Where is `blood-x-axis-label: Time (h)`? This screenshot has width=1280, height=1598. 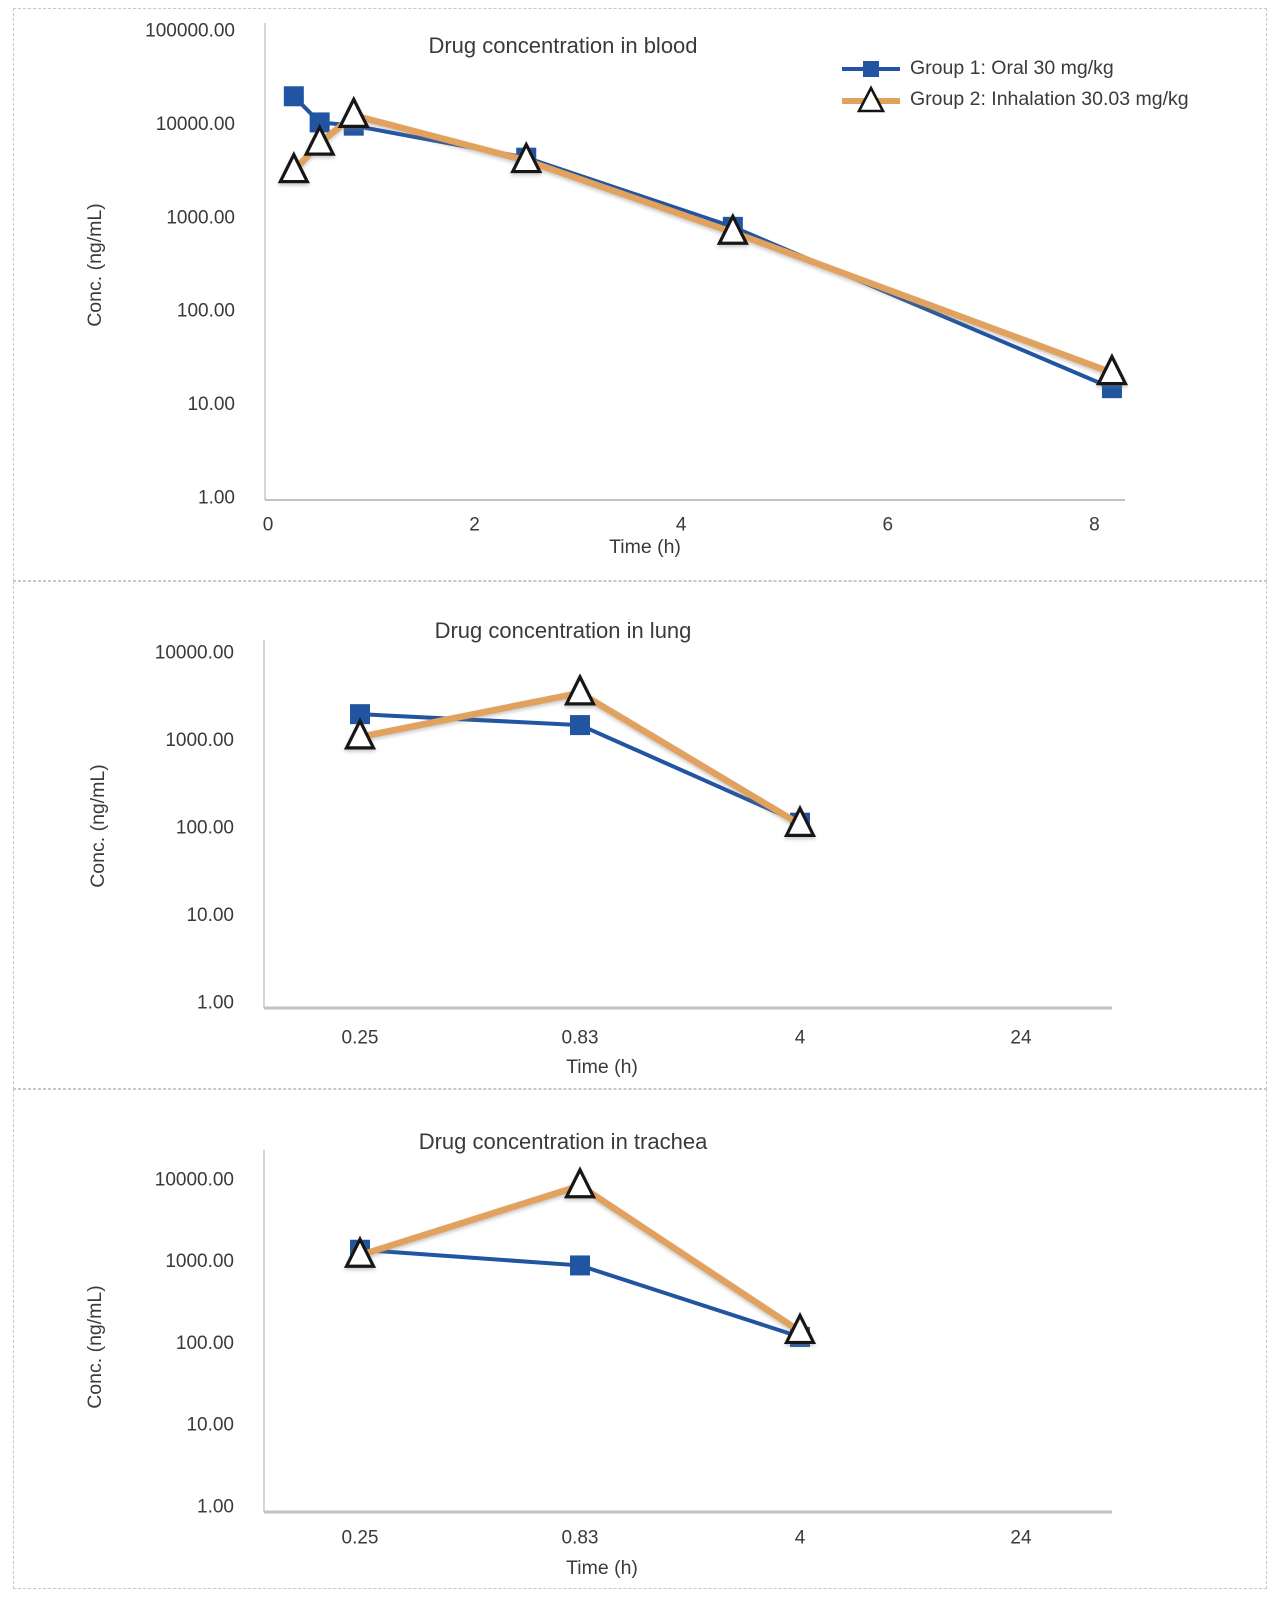 blood-x-axis-label: Time (h) is located at coordinates (645, 547).